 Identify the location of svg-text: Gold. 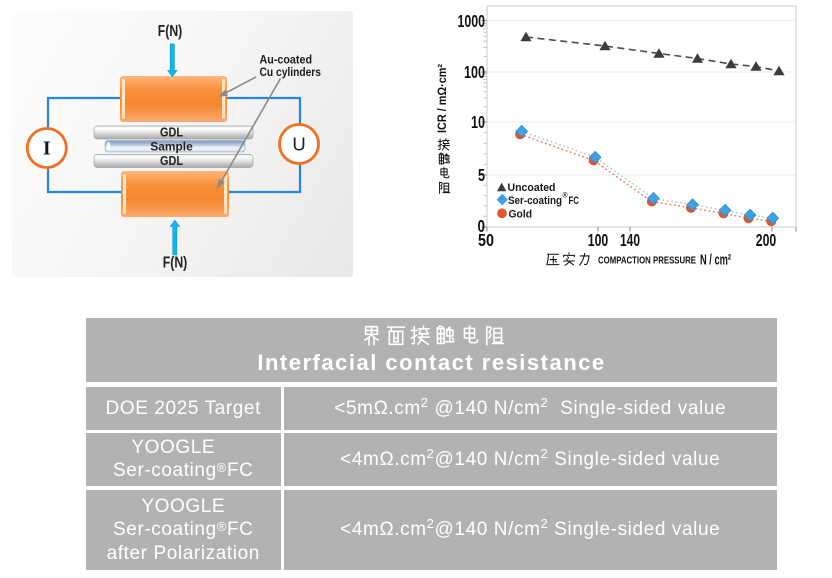
(521, 214).